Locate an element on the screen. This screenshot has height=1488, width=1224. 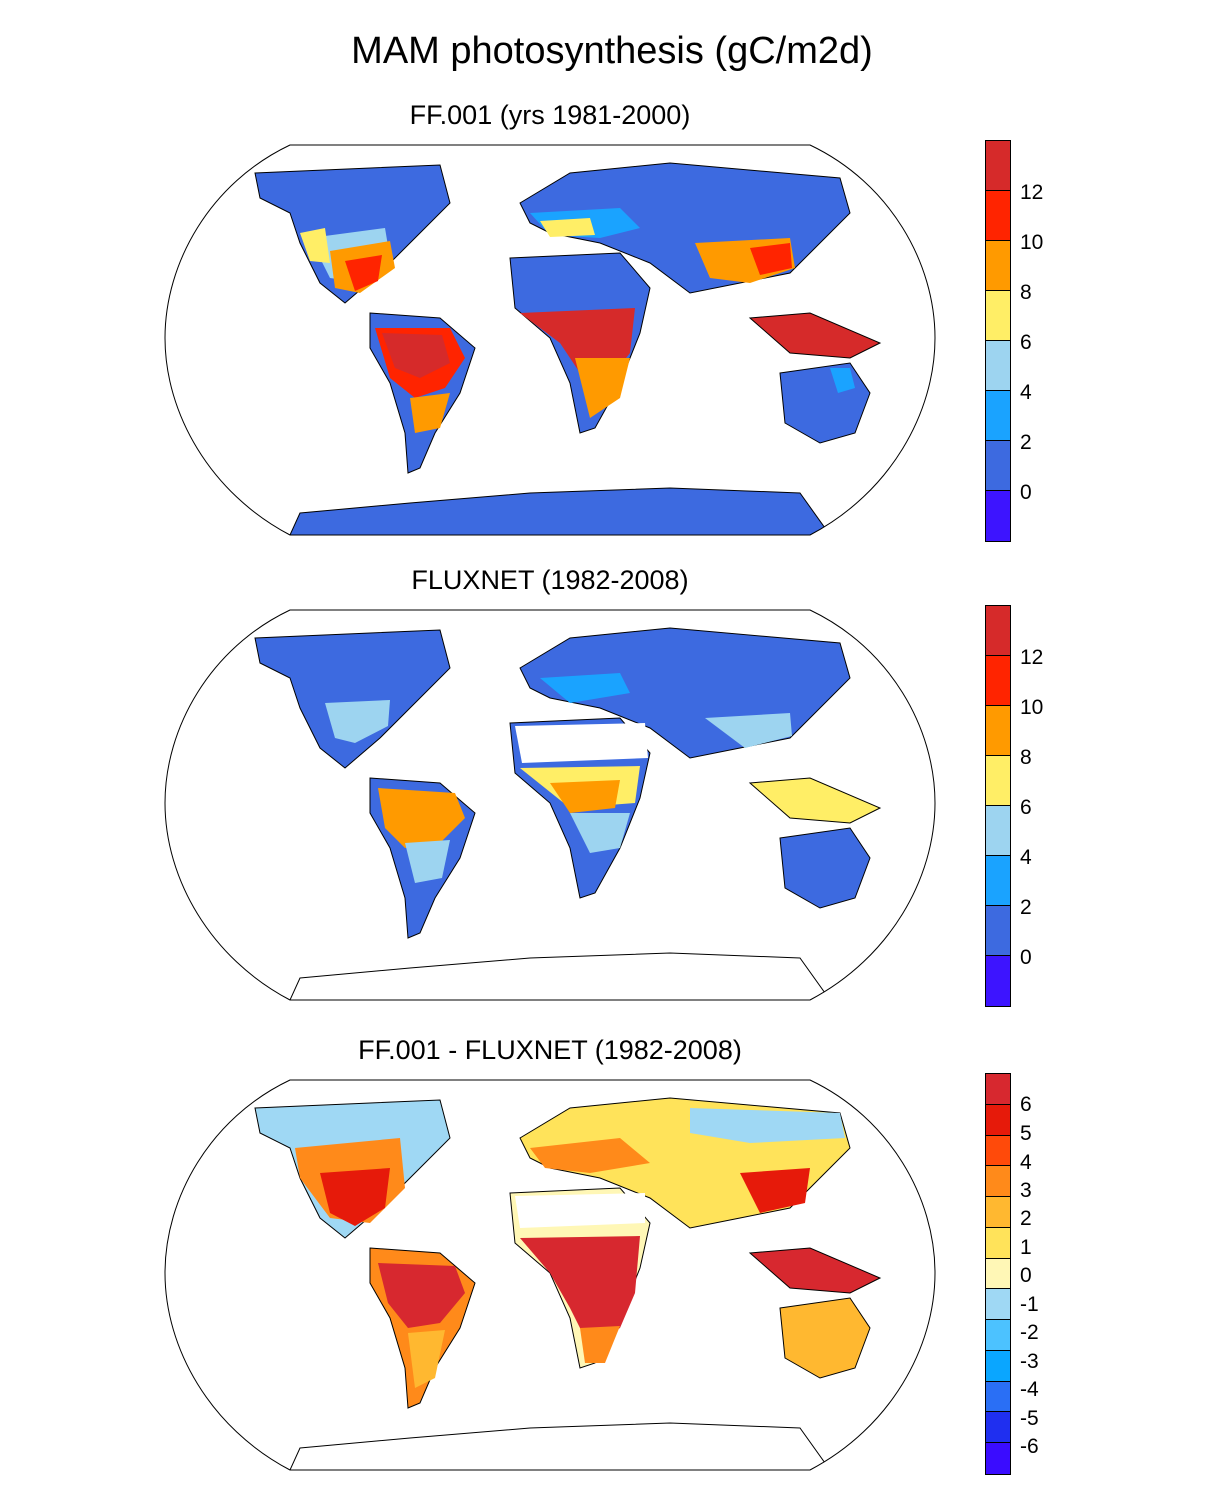
colorbar-tick-label: -6 is located at coordinates (1029, 1446).